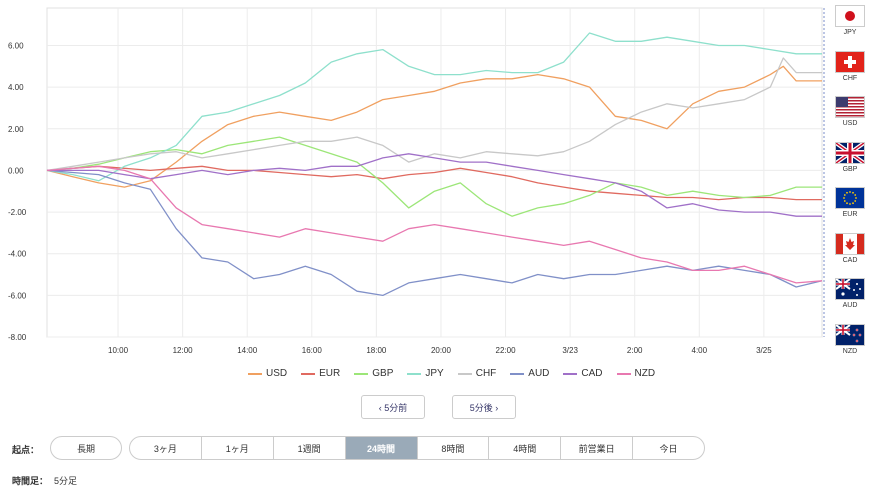  I want to click on flag-code-label: JPY, so click(850, 32).